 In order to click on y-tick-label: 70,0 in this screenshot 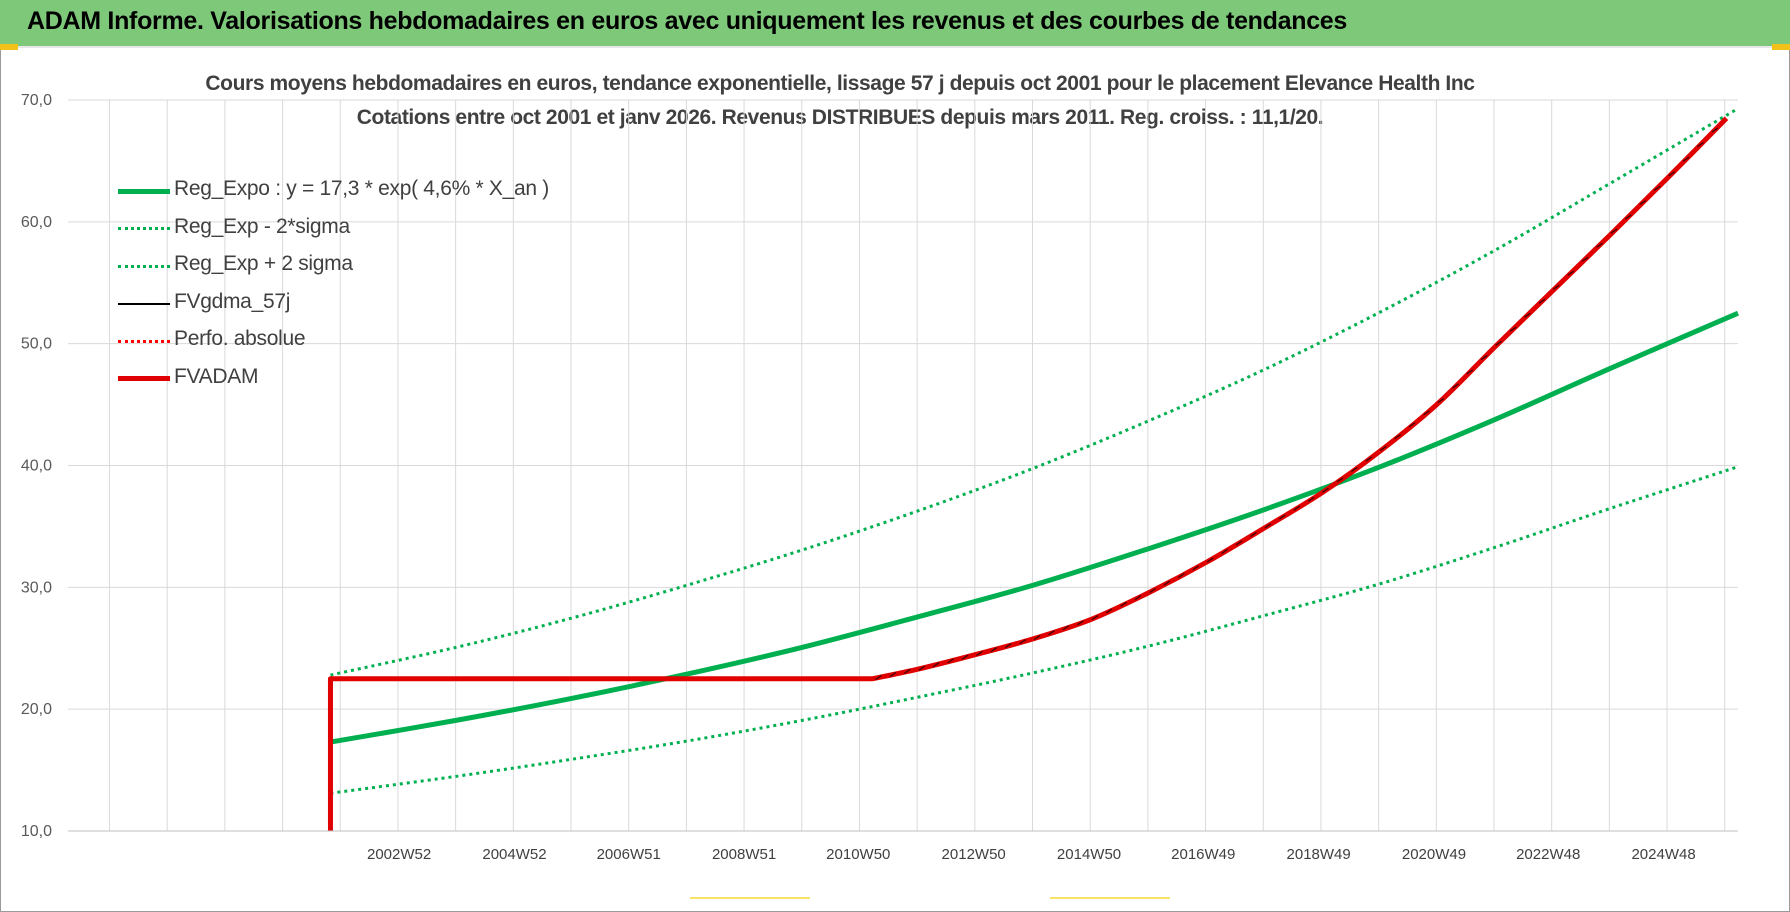, I will do `click(36, 100)`.